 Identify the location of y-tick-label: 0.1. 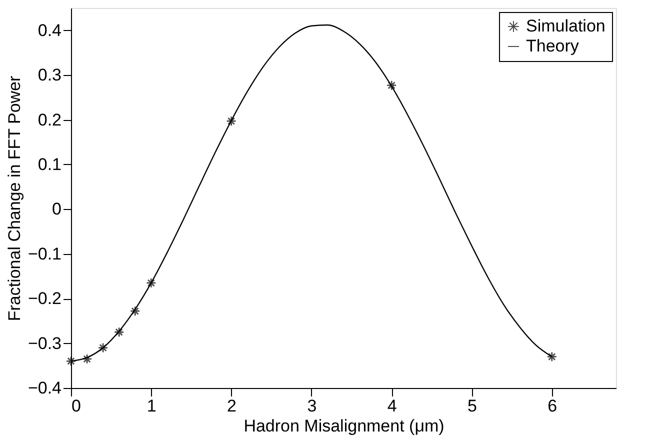
(50, 164).